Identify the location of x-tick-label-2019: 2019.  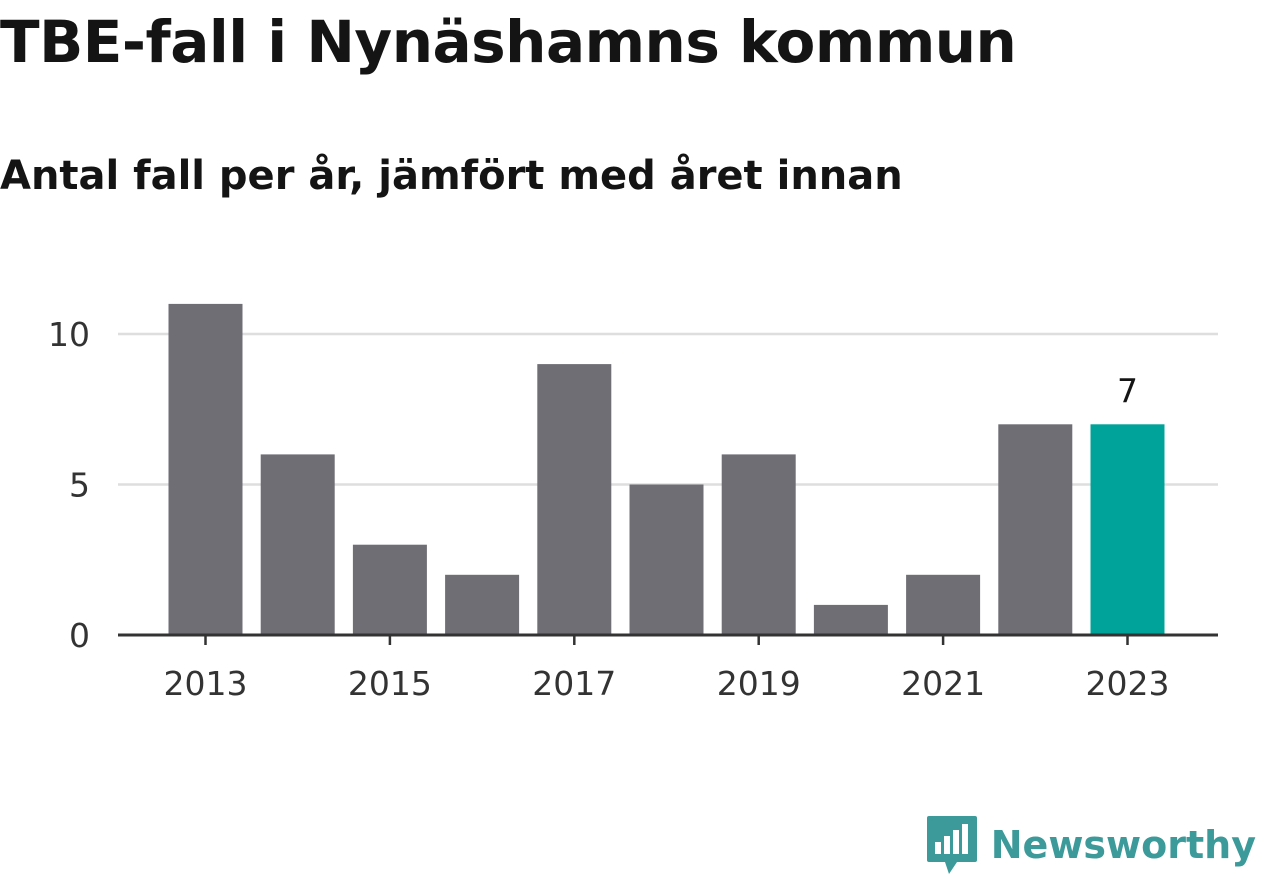
(759, 683).